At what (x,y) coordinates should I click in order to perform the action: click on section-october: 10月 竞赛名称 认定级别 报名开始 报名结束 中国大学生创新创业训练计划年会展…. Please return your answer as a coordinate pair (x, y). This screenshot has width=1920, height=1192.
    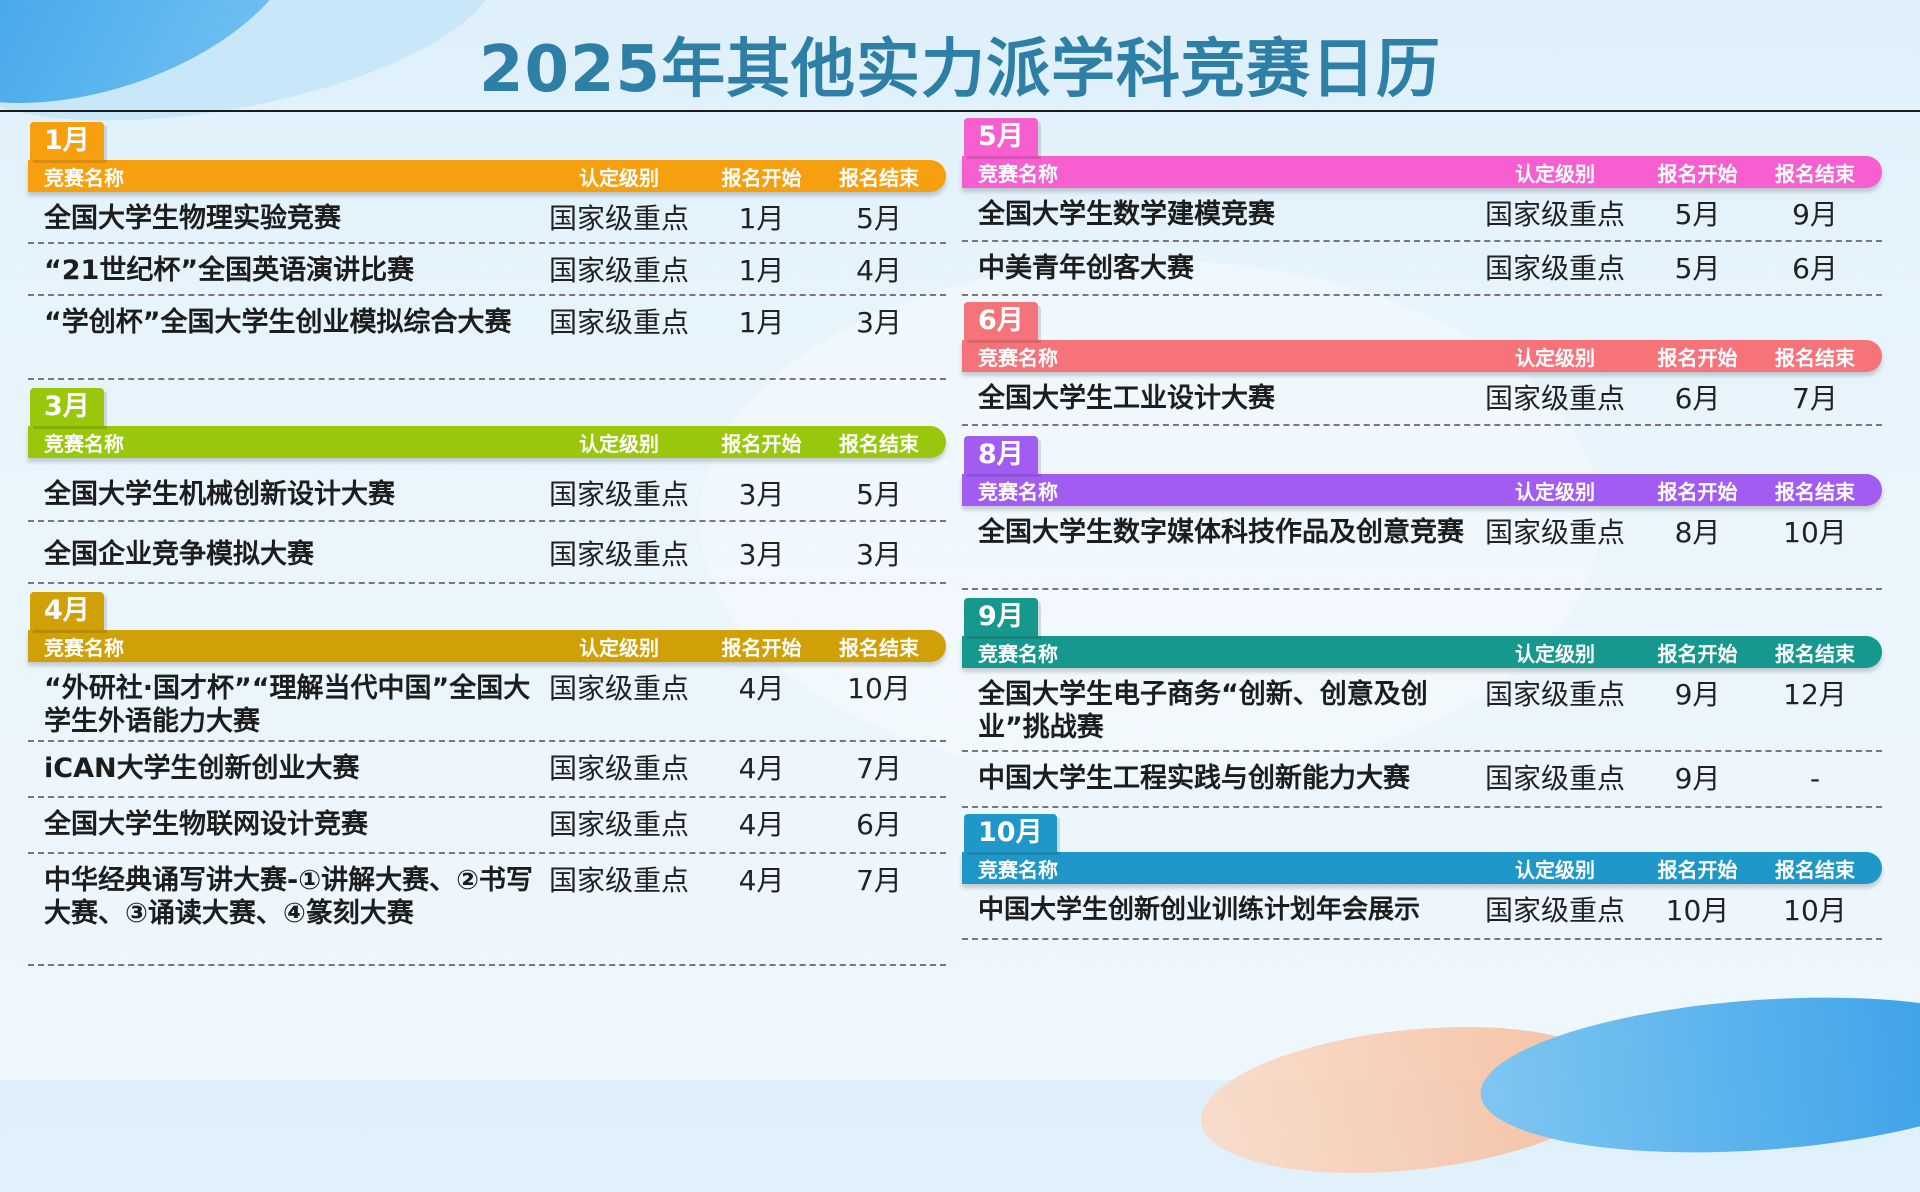
    Looking at the image, I should click on (1422, 877).